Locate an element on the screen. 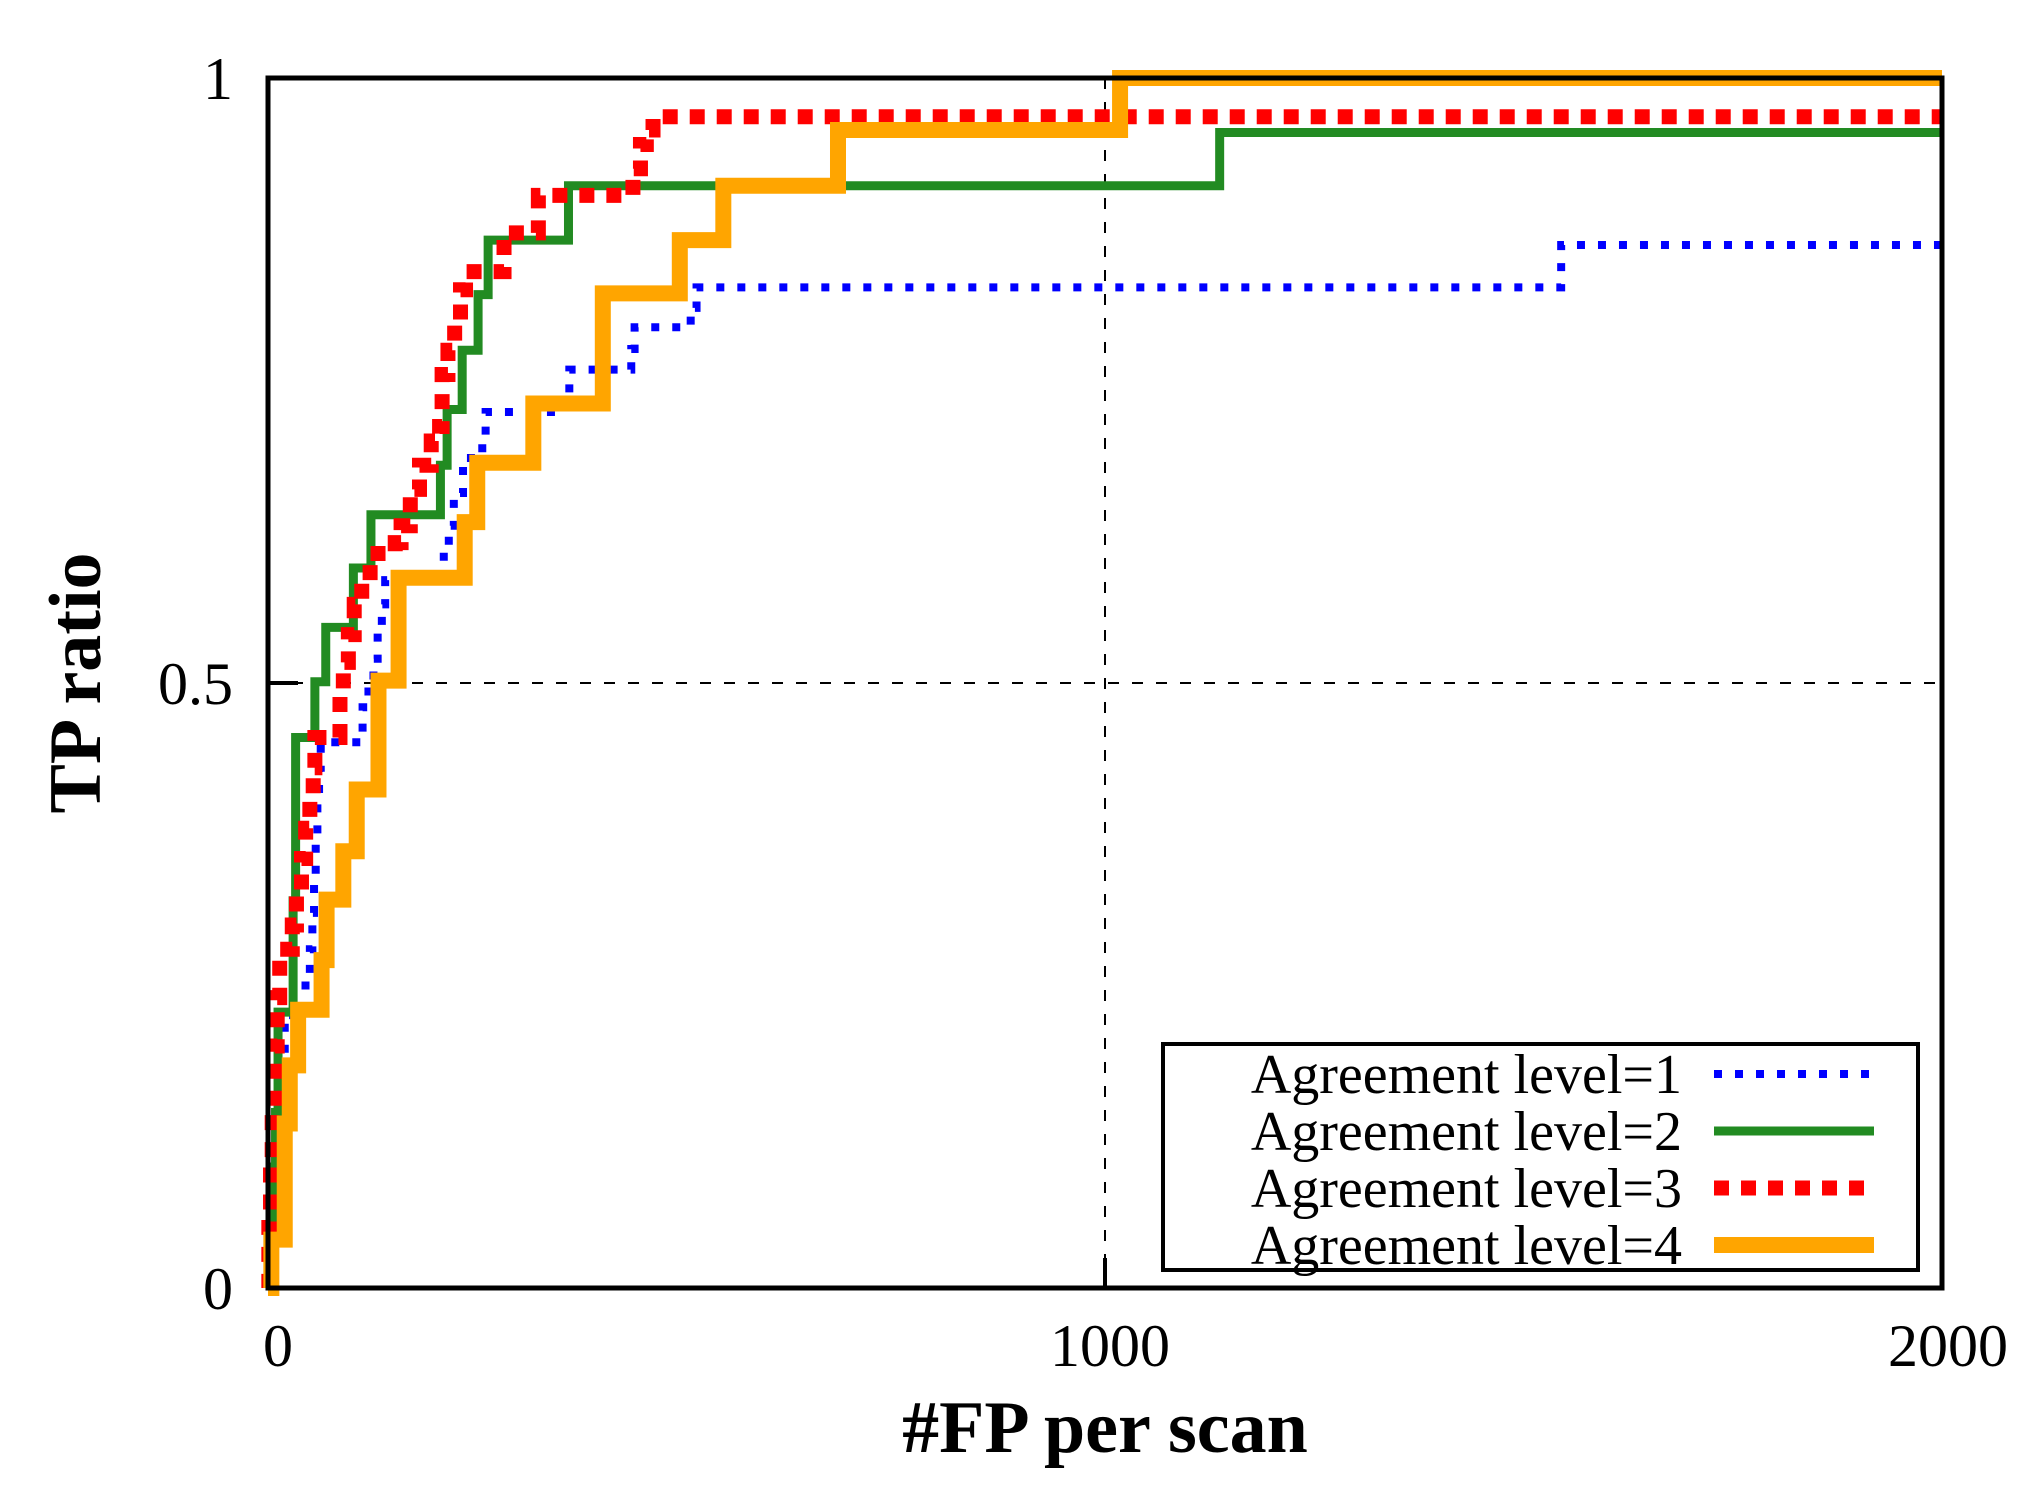  y-tick-label-1: 1 is located at coordinates (218, 79).